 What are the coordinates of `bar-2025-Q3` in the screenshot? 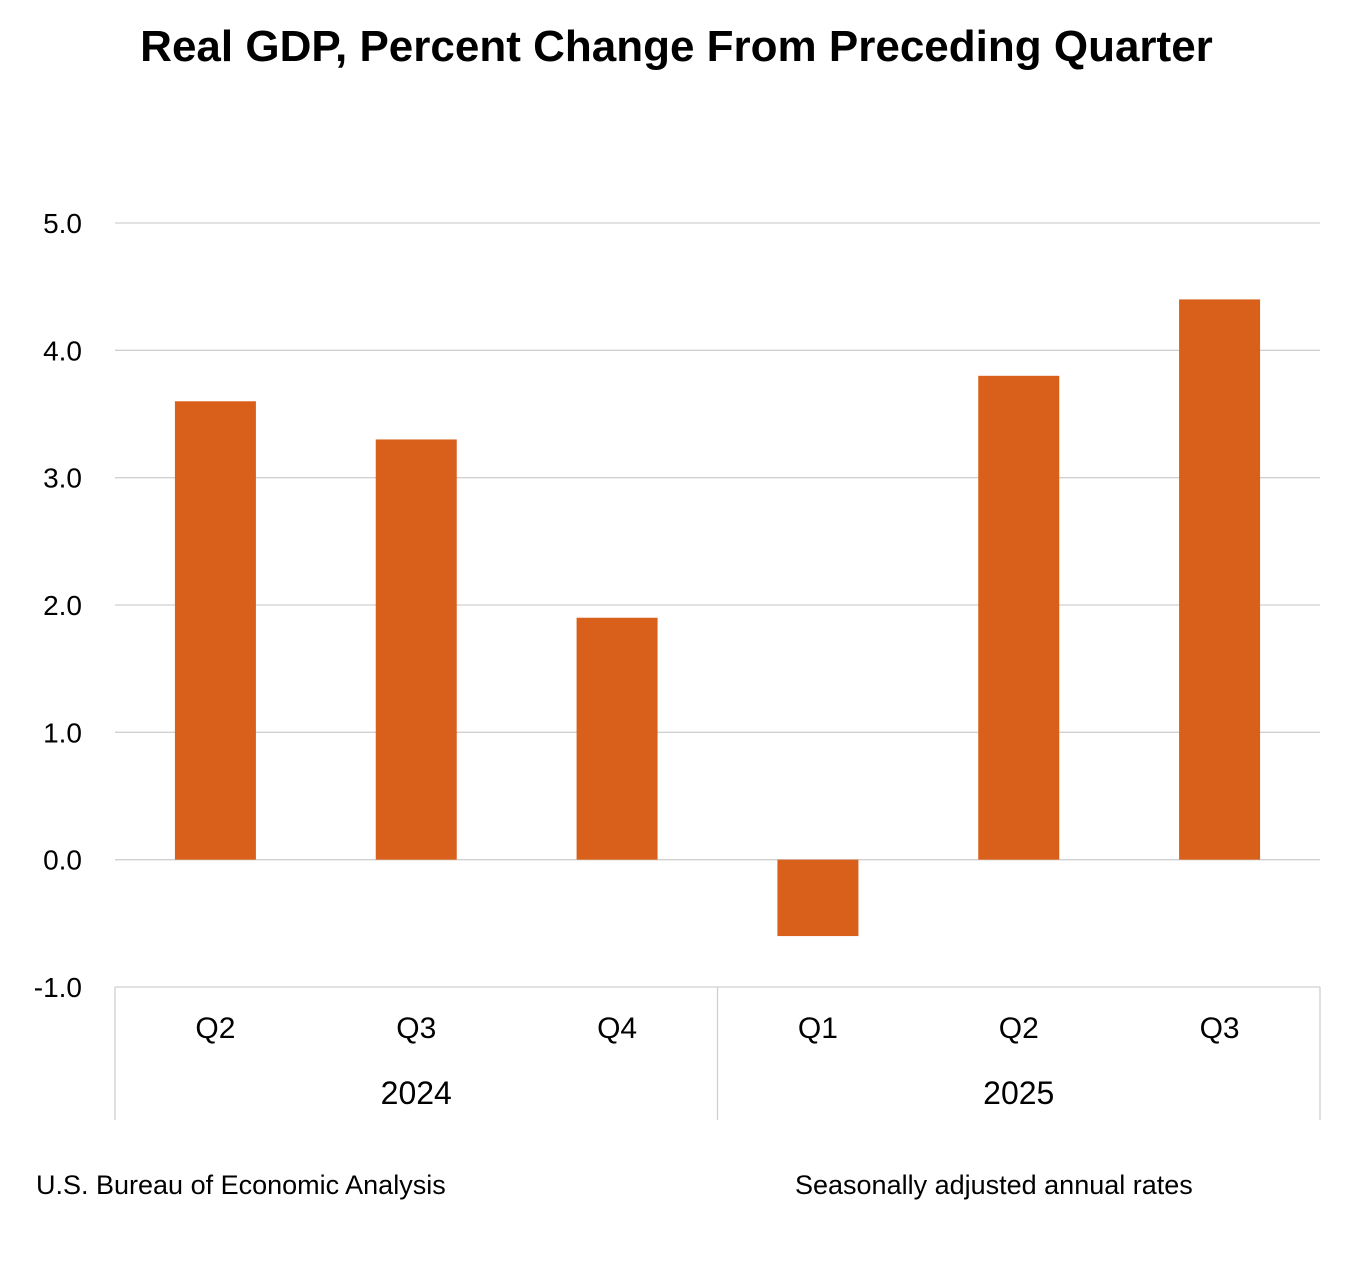 It's located at (1220, 579).